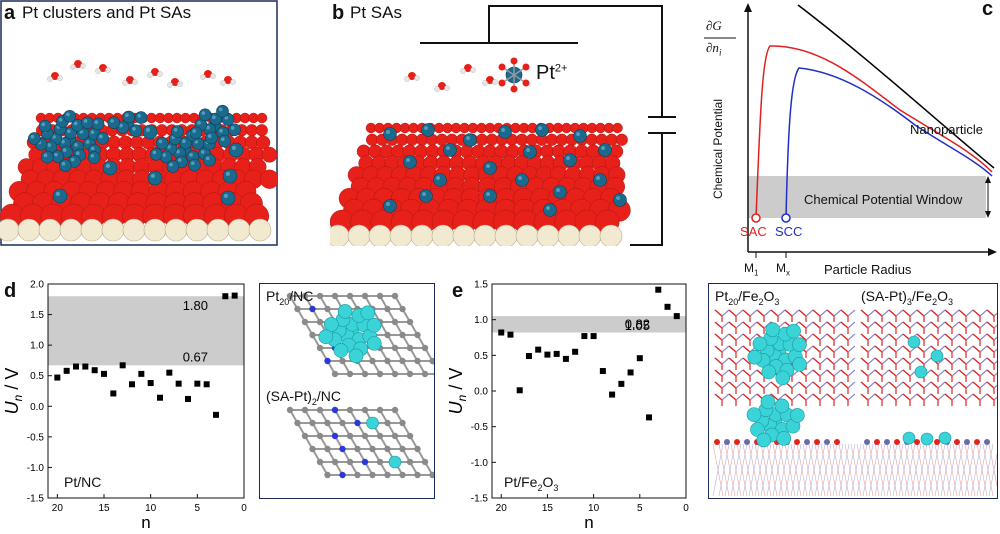 Image resolution: width=1000 pixels, height=534 pixels. What do you see at coordinates (946, 129) in the screenshot?
I see `nanoparticle-label: Nanoparticle` at bounding box center [946, 129].